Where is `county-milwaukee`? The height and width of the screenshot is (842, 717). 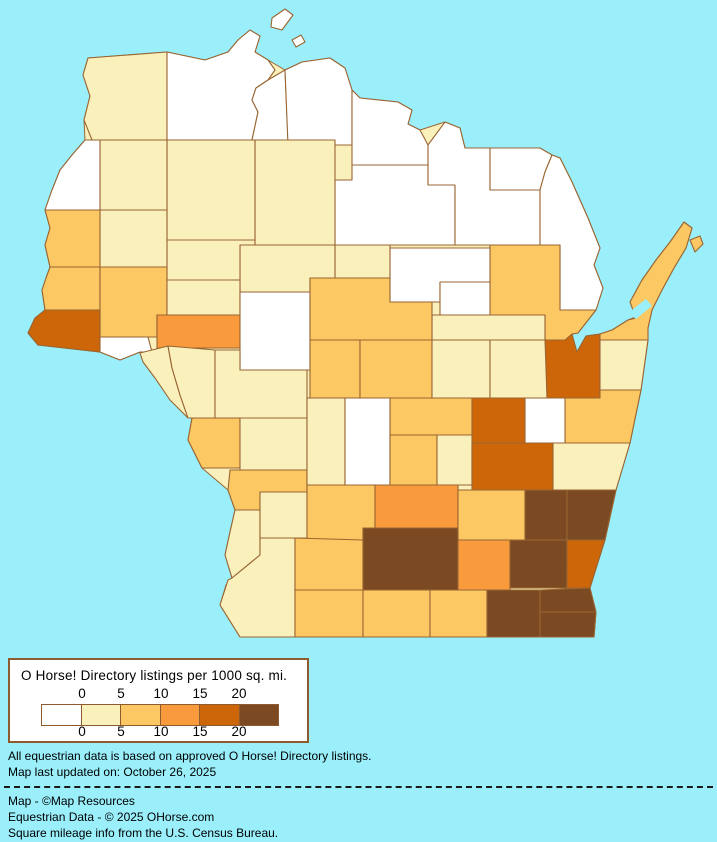 county-milwaukee is located at coordinates (586, 564).